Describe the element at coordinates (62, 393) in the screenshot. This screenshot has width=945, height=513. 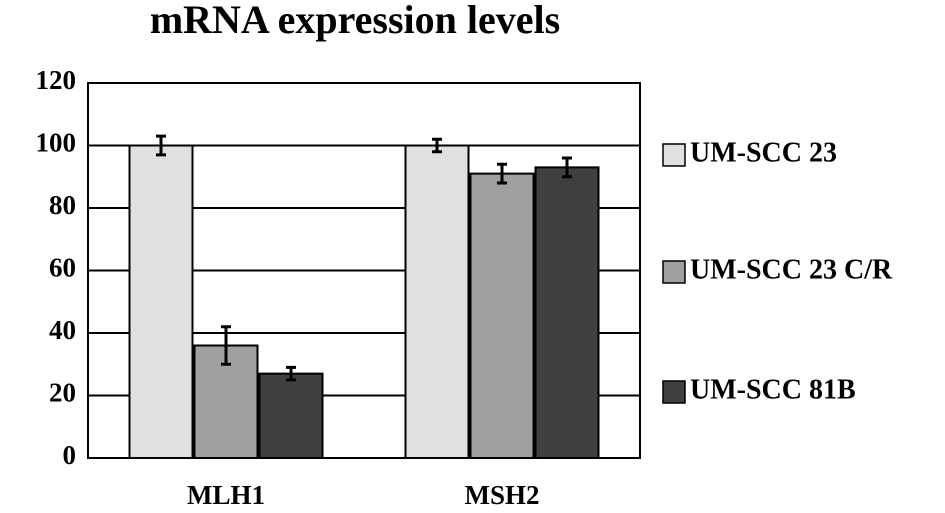
I see `y-tick-label: 20` at that location.